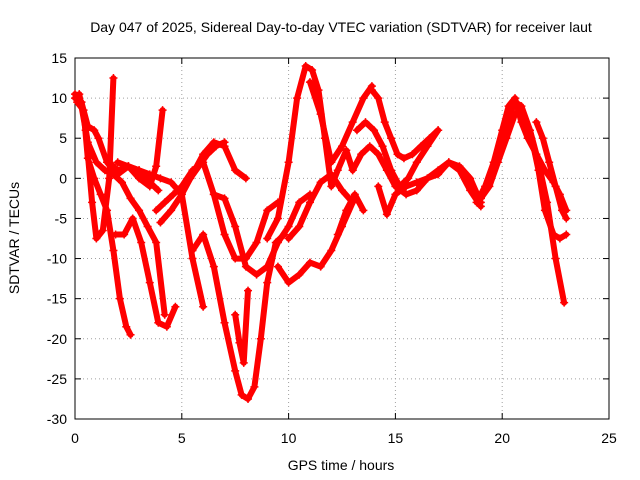  What do you see at coordinates (182, 438) in the screenshot?
I see `x-tick-label: 5` at bounding box center [182, 438].